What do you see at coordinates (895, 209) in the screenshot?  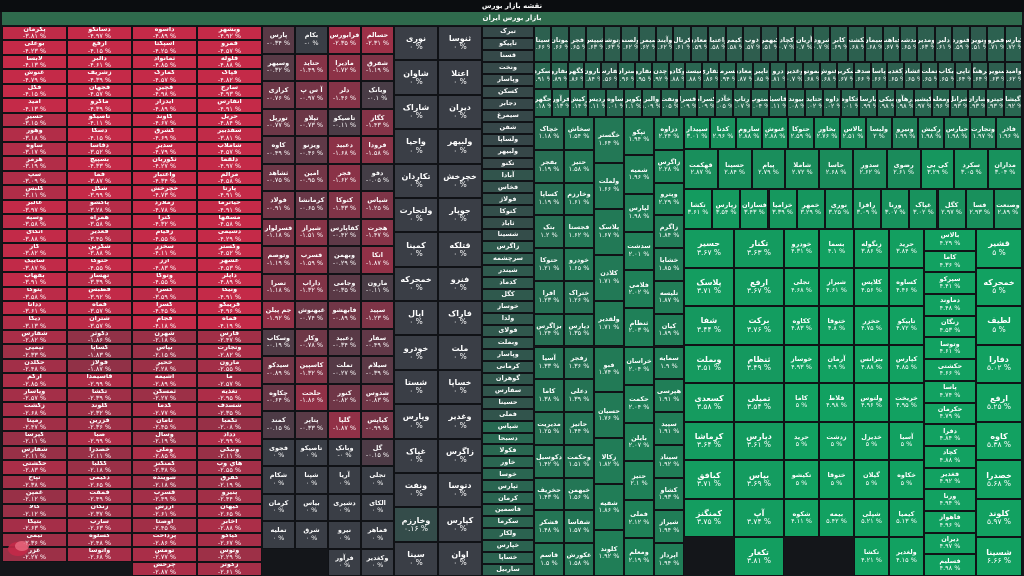 I see `stock-tile: ورنا ۳.۰۷ %` at bounding box center [895, 209].